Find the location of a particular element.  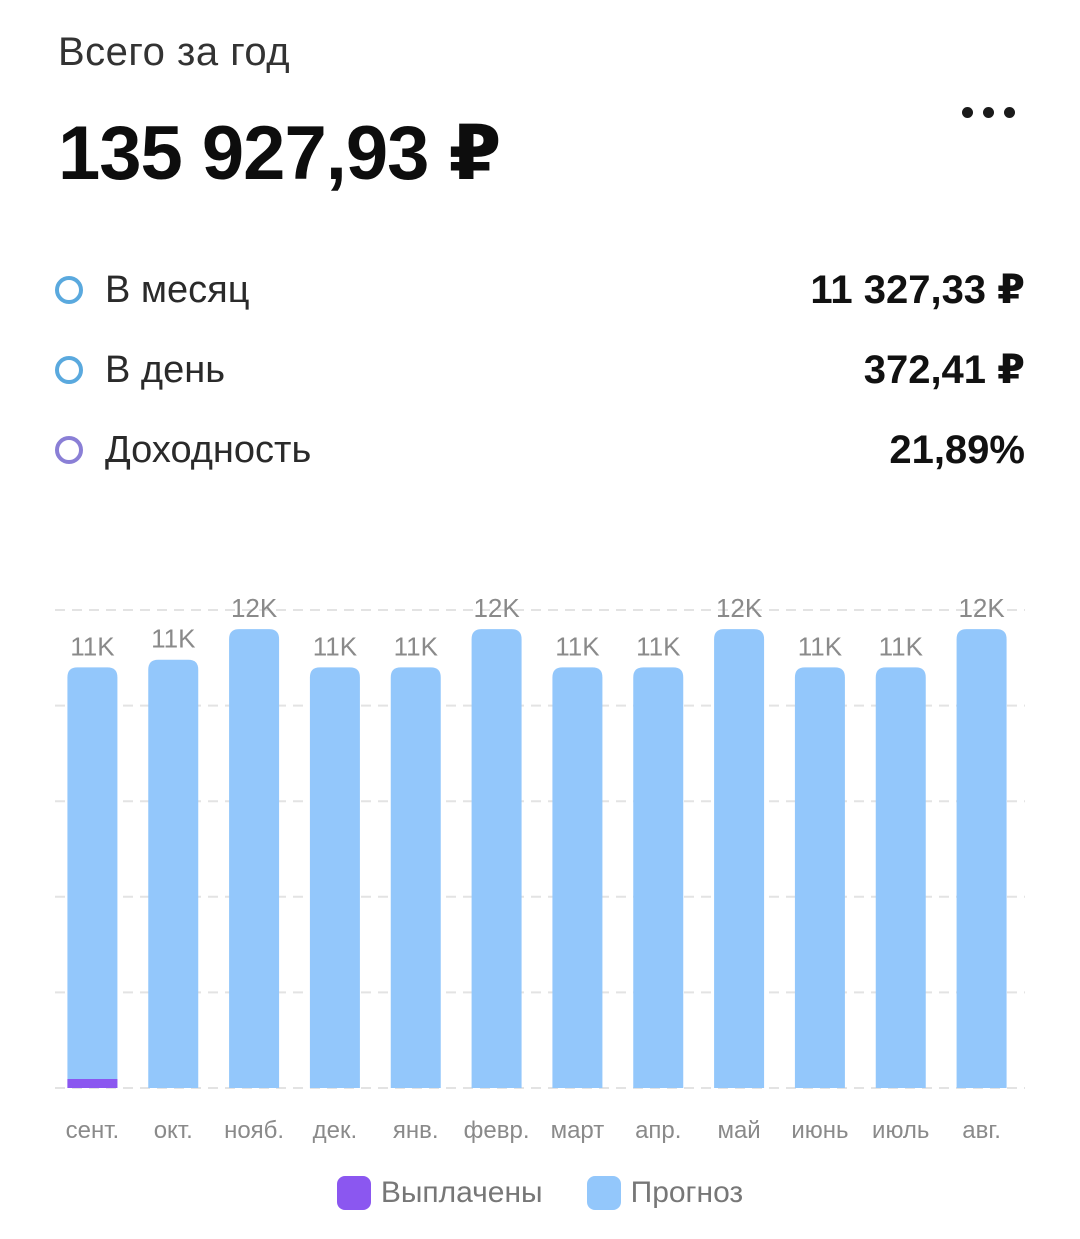

x-tick-label: май is located at coordinates (738, 1130).